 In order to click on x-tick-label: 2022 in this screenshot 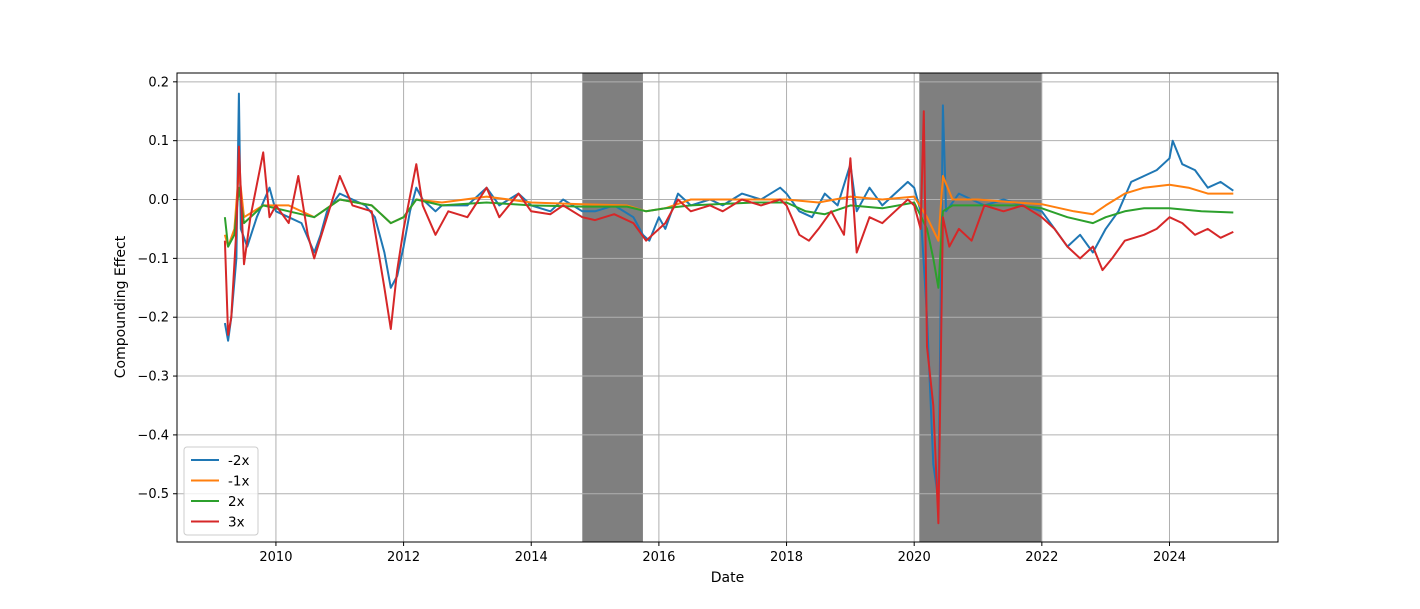, I will do `click(1041, 557)`.